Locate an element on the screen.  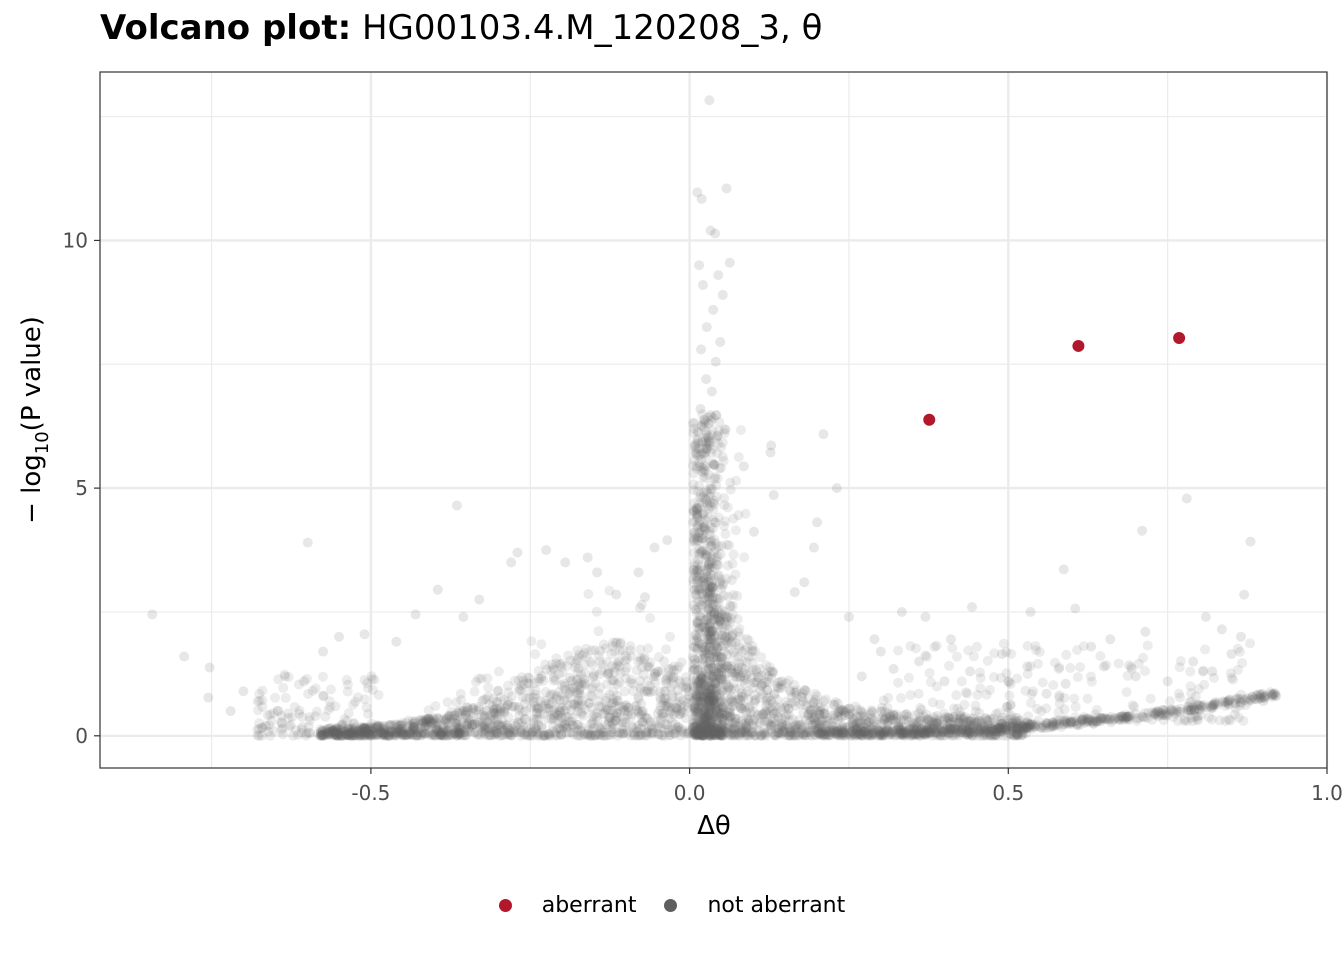
legend-item-aberrant: aberrant is located at coordinates (567, 905).